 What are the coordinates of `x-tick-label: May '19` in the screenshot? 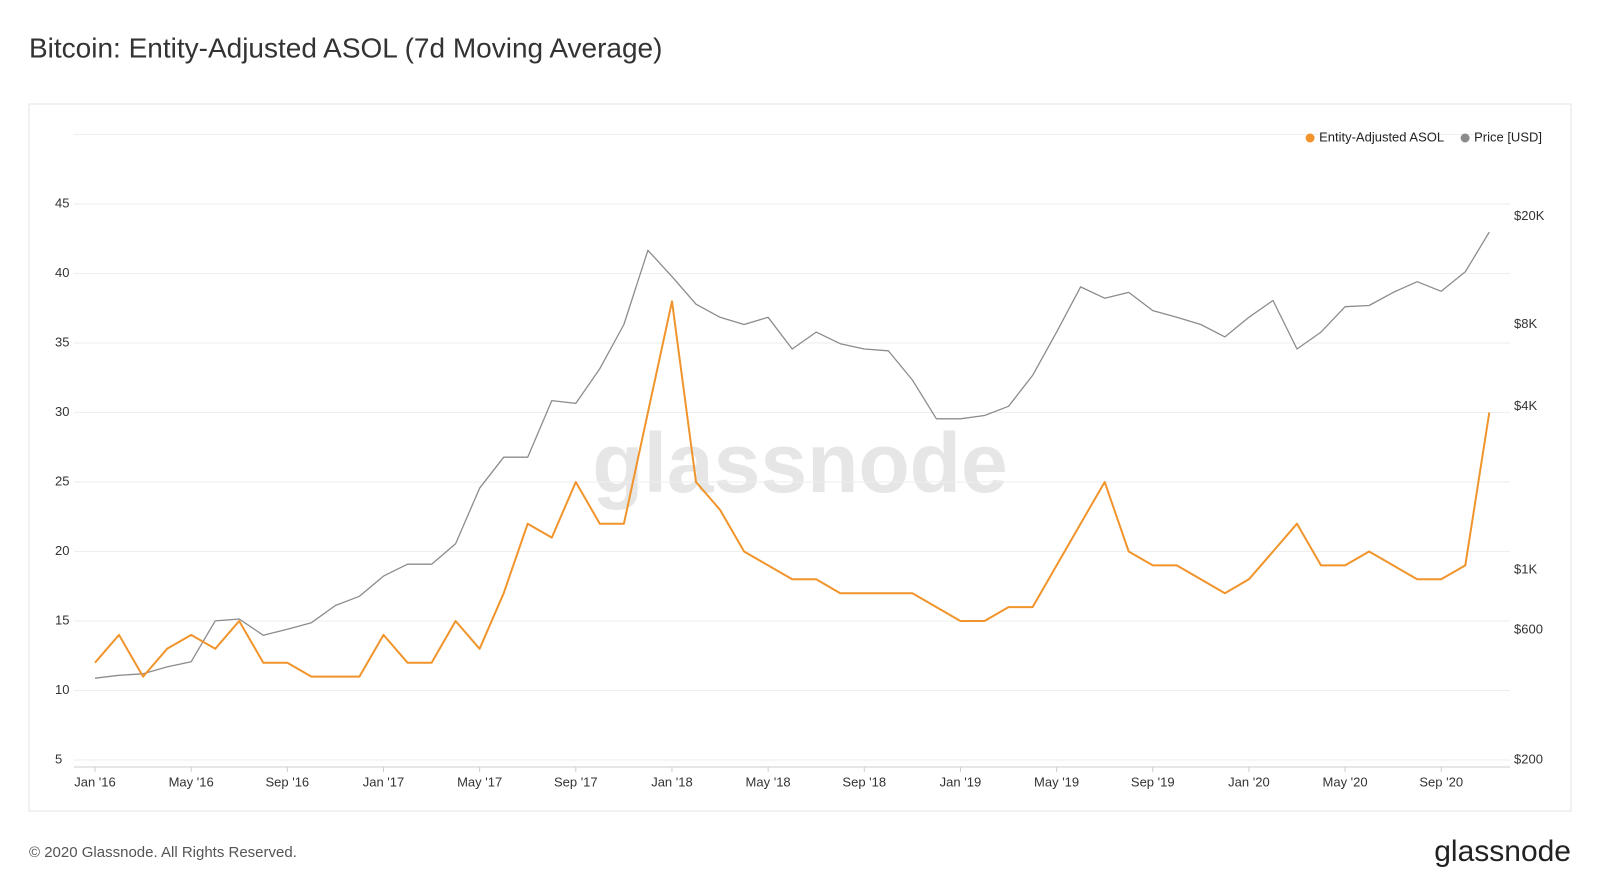 It's located at (1056, 781).